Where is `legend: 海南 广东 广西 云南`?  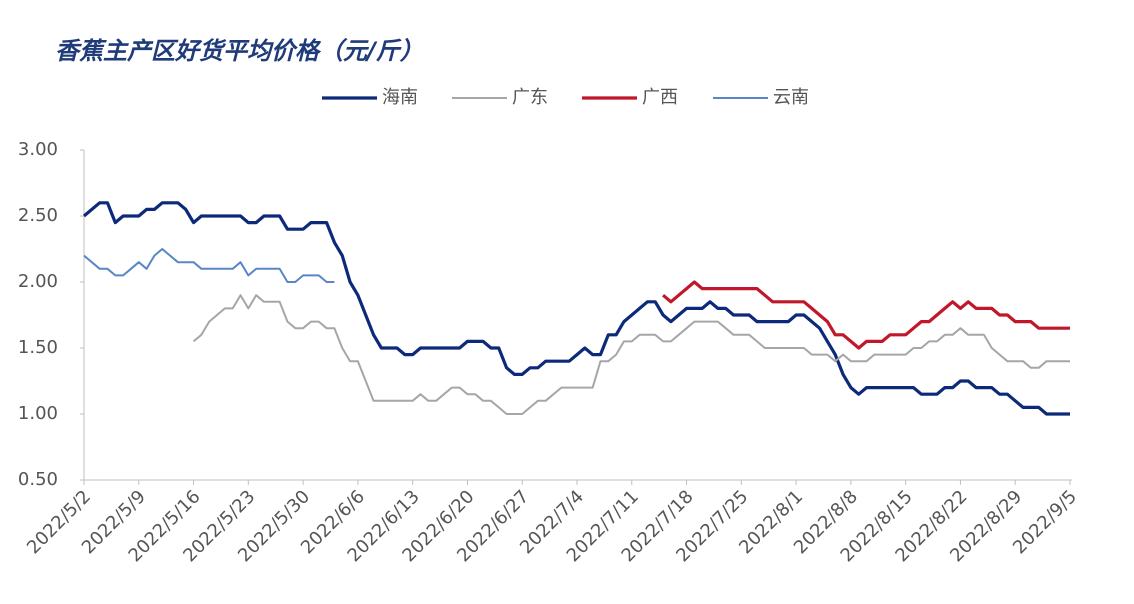 legend: 海南 广东 广西 云南 is located at coordinates (565, 97).